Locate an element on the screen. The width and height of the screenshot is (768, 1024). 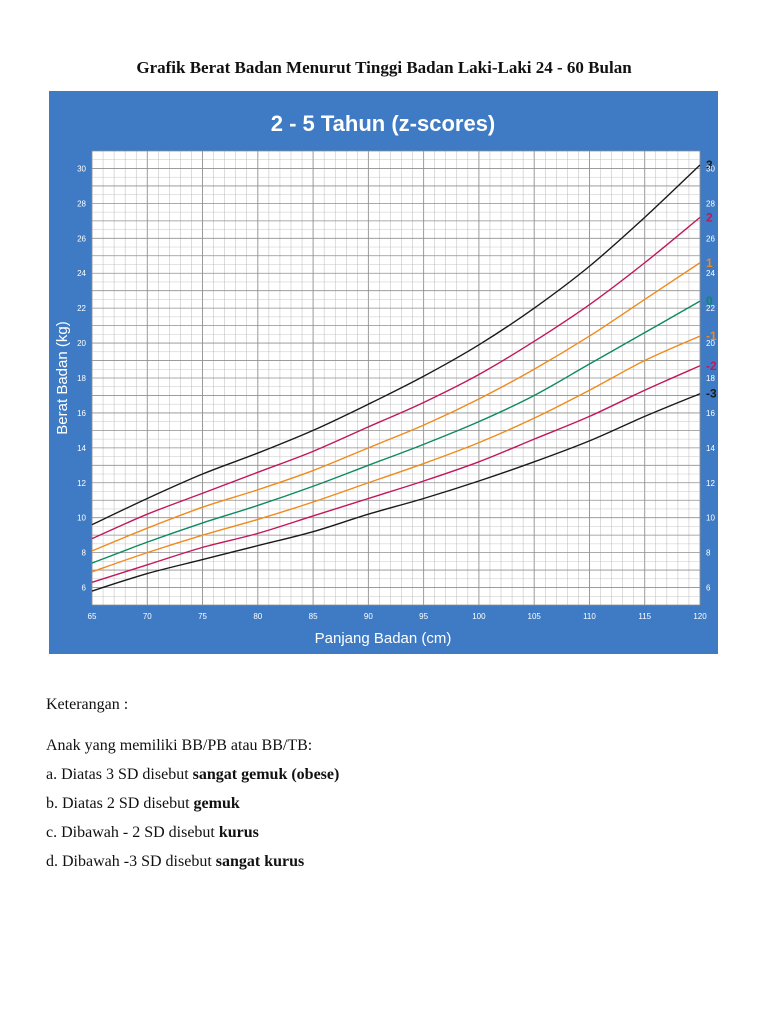
series-label: 0 is located at coordinates (709, 301).